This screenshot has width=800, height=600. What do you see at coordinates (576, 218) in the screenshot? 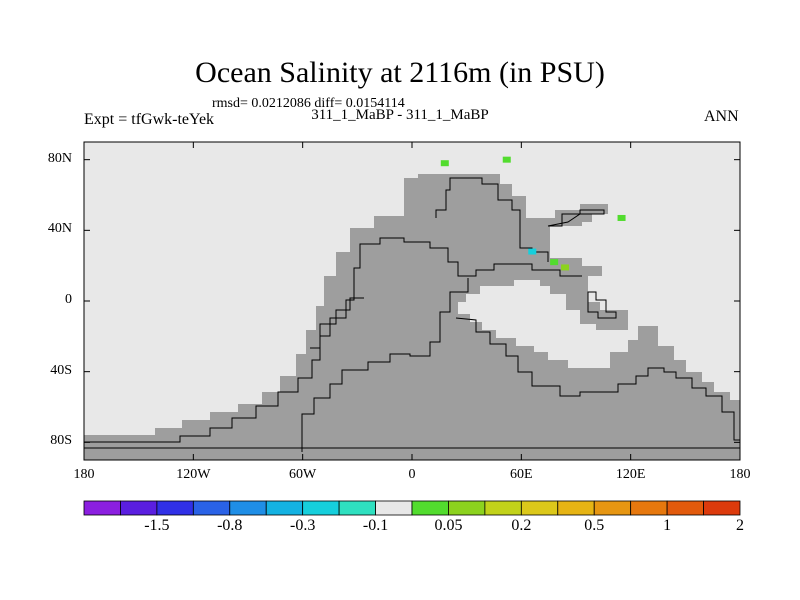
I see `contour-east-arm` at bounding box center [576, 218].